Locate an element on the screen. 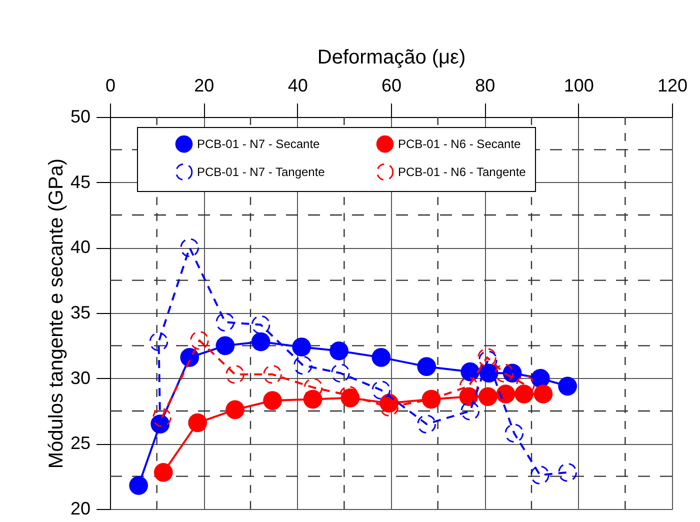 This screenshot has height=522, width=700. y-tick-label: 30 is located at coordinates (80, 378).